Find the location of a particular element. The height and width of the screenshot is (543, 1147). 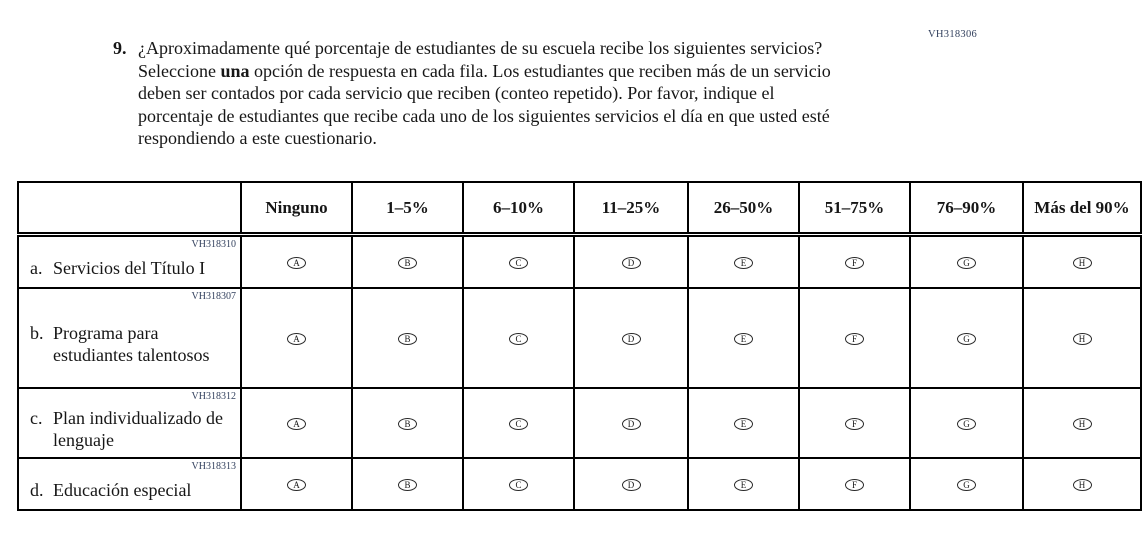

row-label: d. Educación especial is located at coordinates (110, 490).